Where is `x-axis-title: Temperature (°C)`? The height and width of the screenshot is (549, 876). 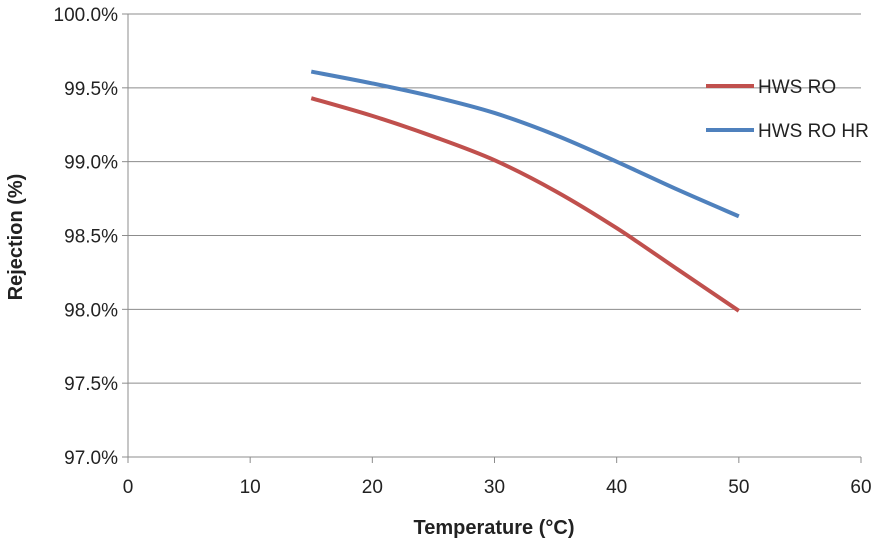
x-axis-title: Temperature (°C) is located at coordinates (494, 528).